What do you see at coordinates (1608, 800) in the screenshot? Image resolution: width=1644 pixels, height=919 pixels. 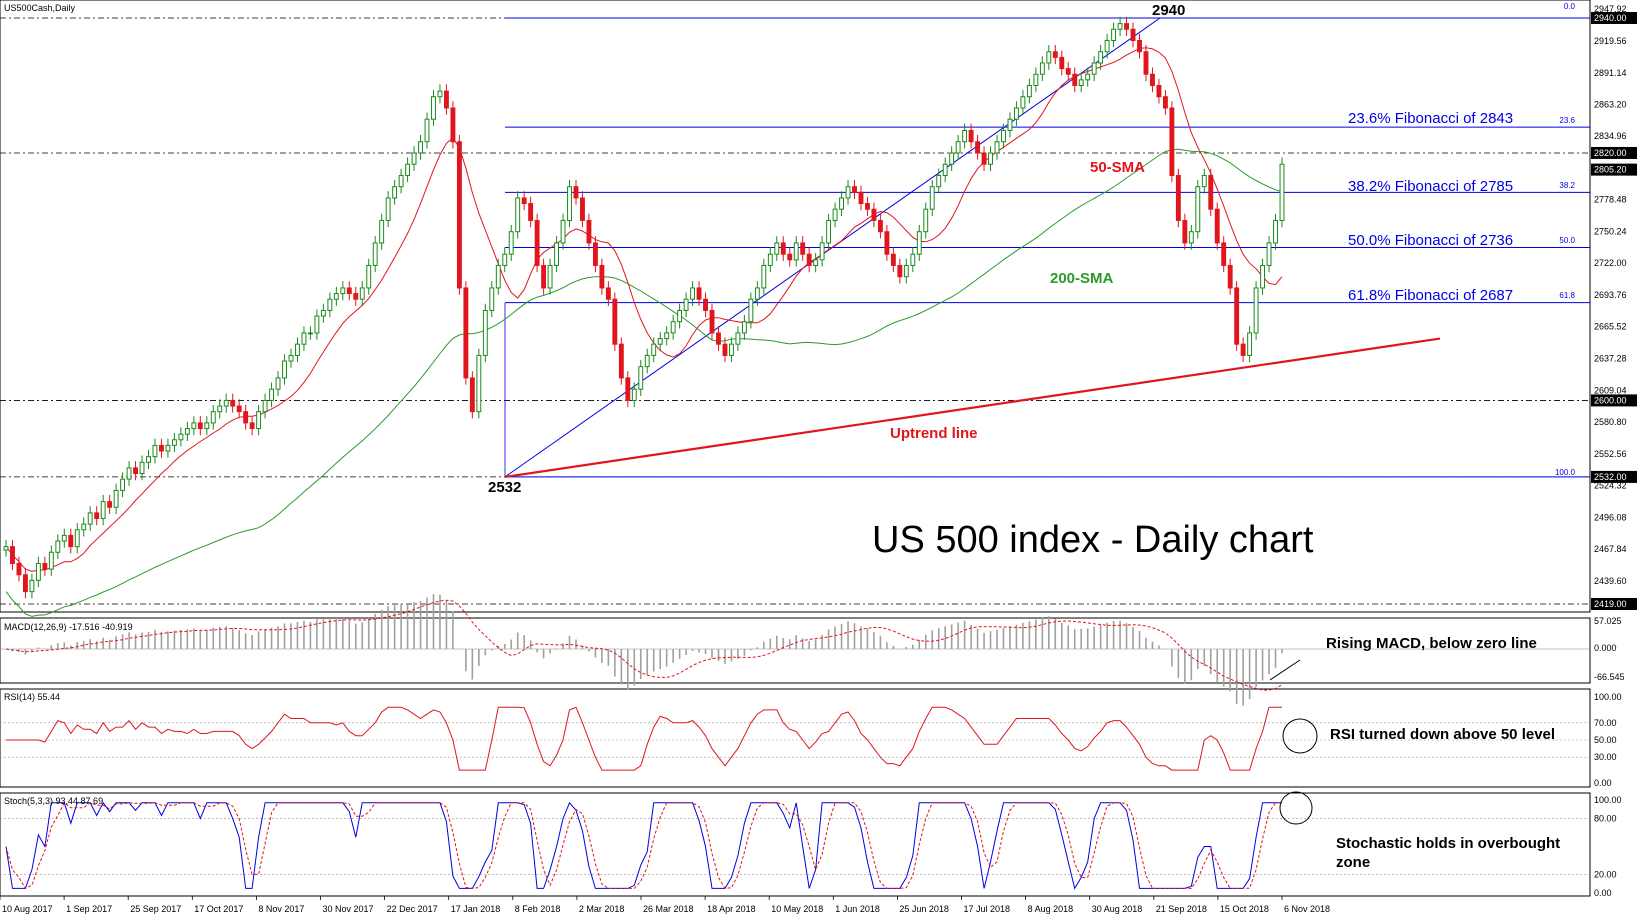 I see `stoch-tick-label: 100.00` at bounding box center [1608, 800].